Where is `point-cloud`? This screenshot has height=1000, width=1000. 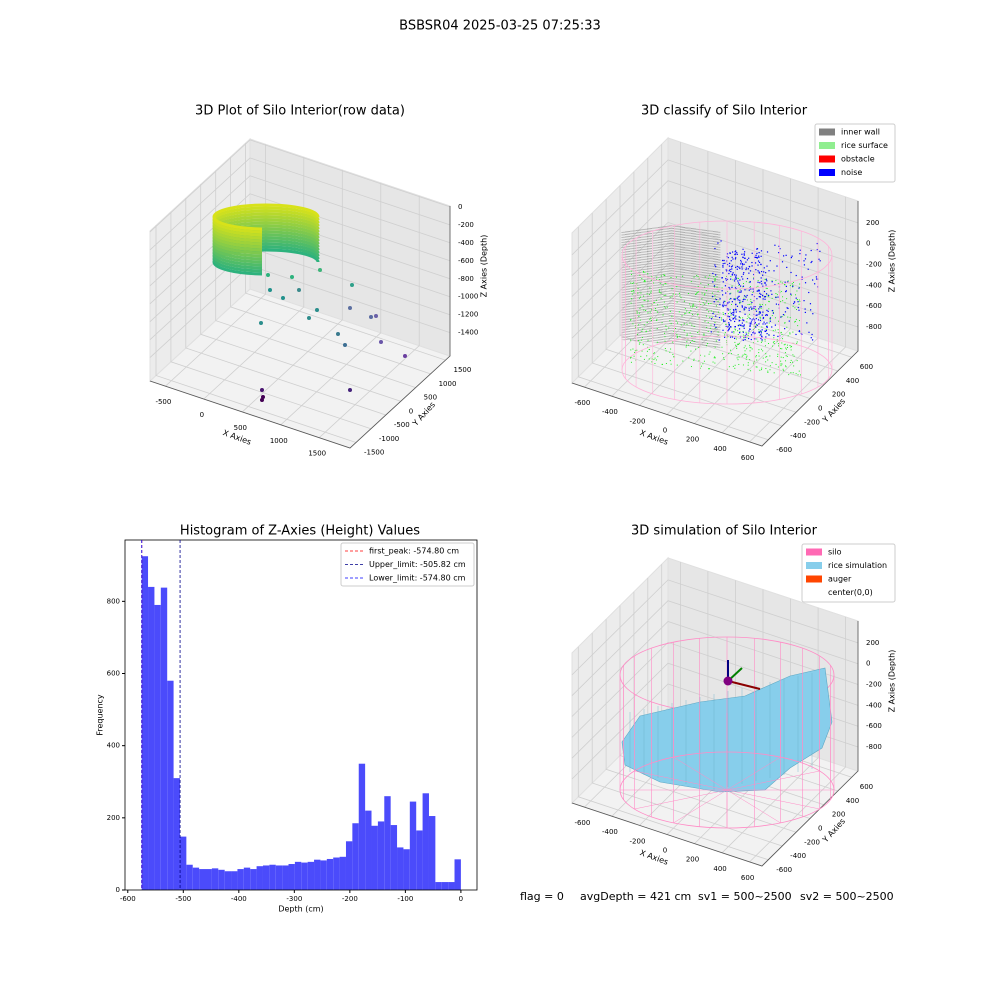
point-cloud is located at coordinates (721, 300).